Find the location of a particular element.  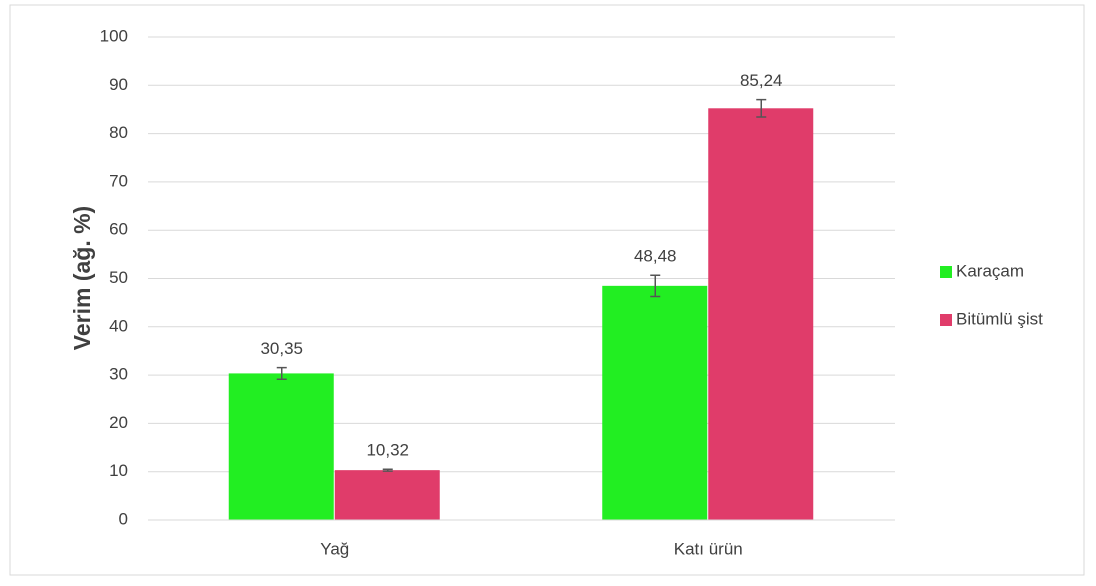

y-tick-label: 40 is located at coordinates (118, 325).